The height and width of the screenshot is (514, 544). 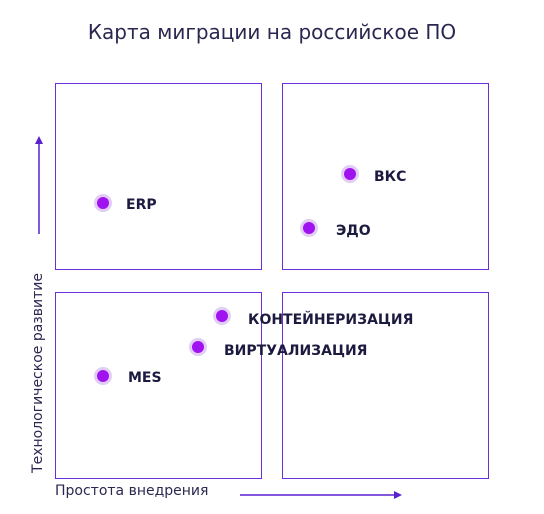 I want to click on quadrant-top-left, so click(x=158, y=176).